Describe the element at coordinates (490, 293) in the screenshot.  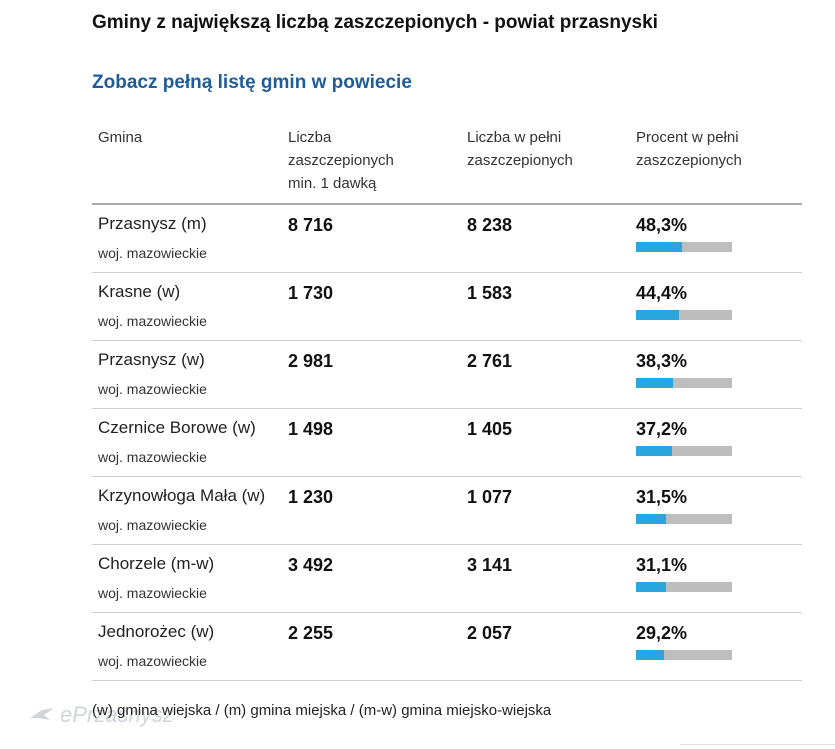
I see `full-value: 1 583` at that location.